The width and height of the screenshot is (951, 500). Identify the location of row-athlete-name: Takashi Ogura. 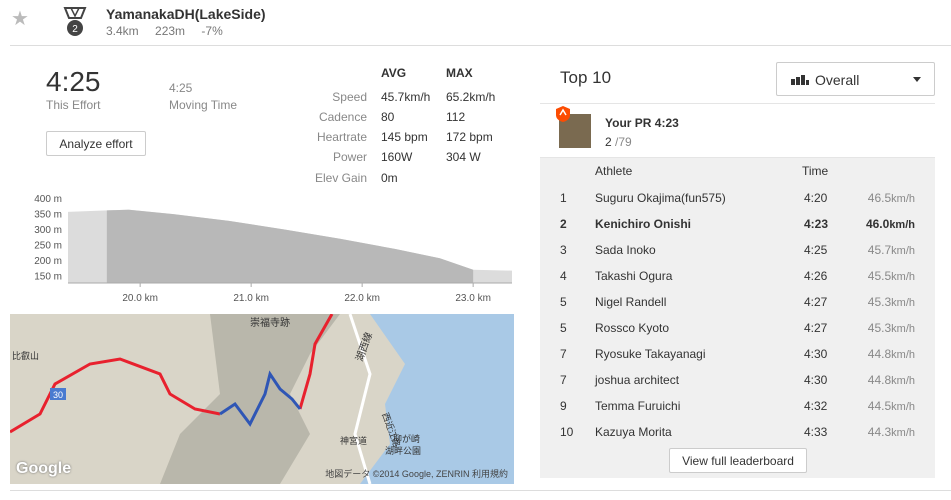
(634, 276).